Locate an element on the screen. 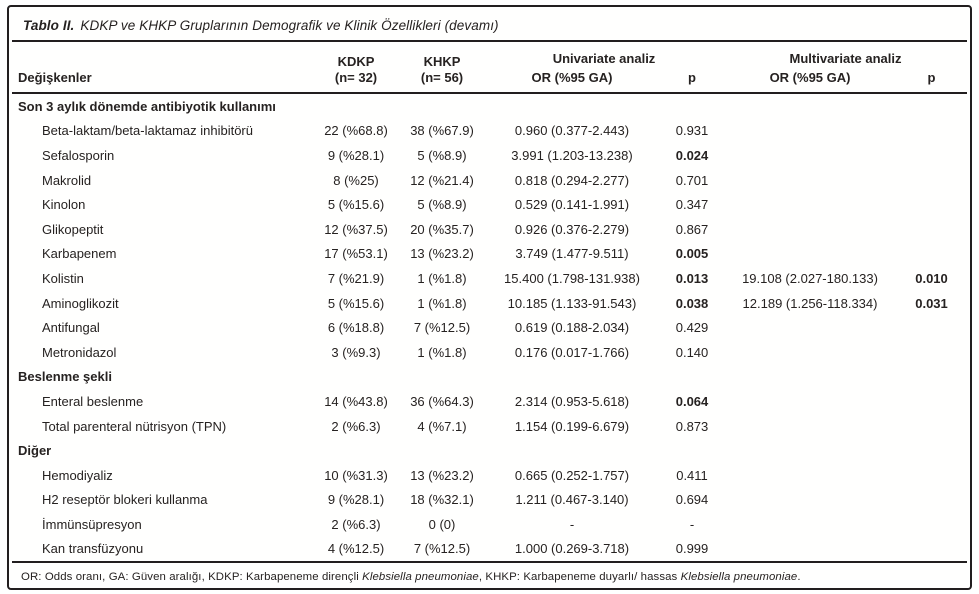 This screenshot has height=594, width=979. column-group-univariate: Univariate analiz is located at coordinates (604, 58).